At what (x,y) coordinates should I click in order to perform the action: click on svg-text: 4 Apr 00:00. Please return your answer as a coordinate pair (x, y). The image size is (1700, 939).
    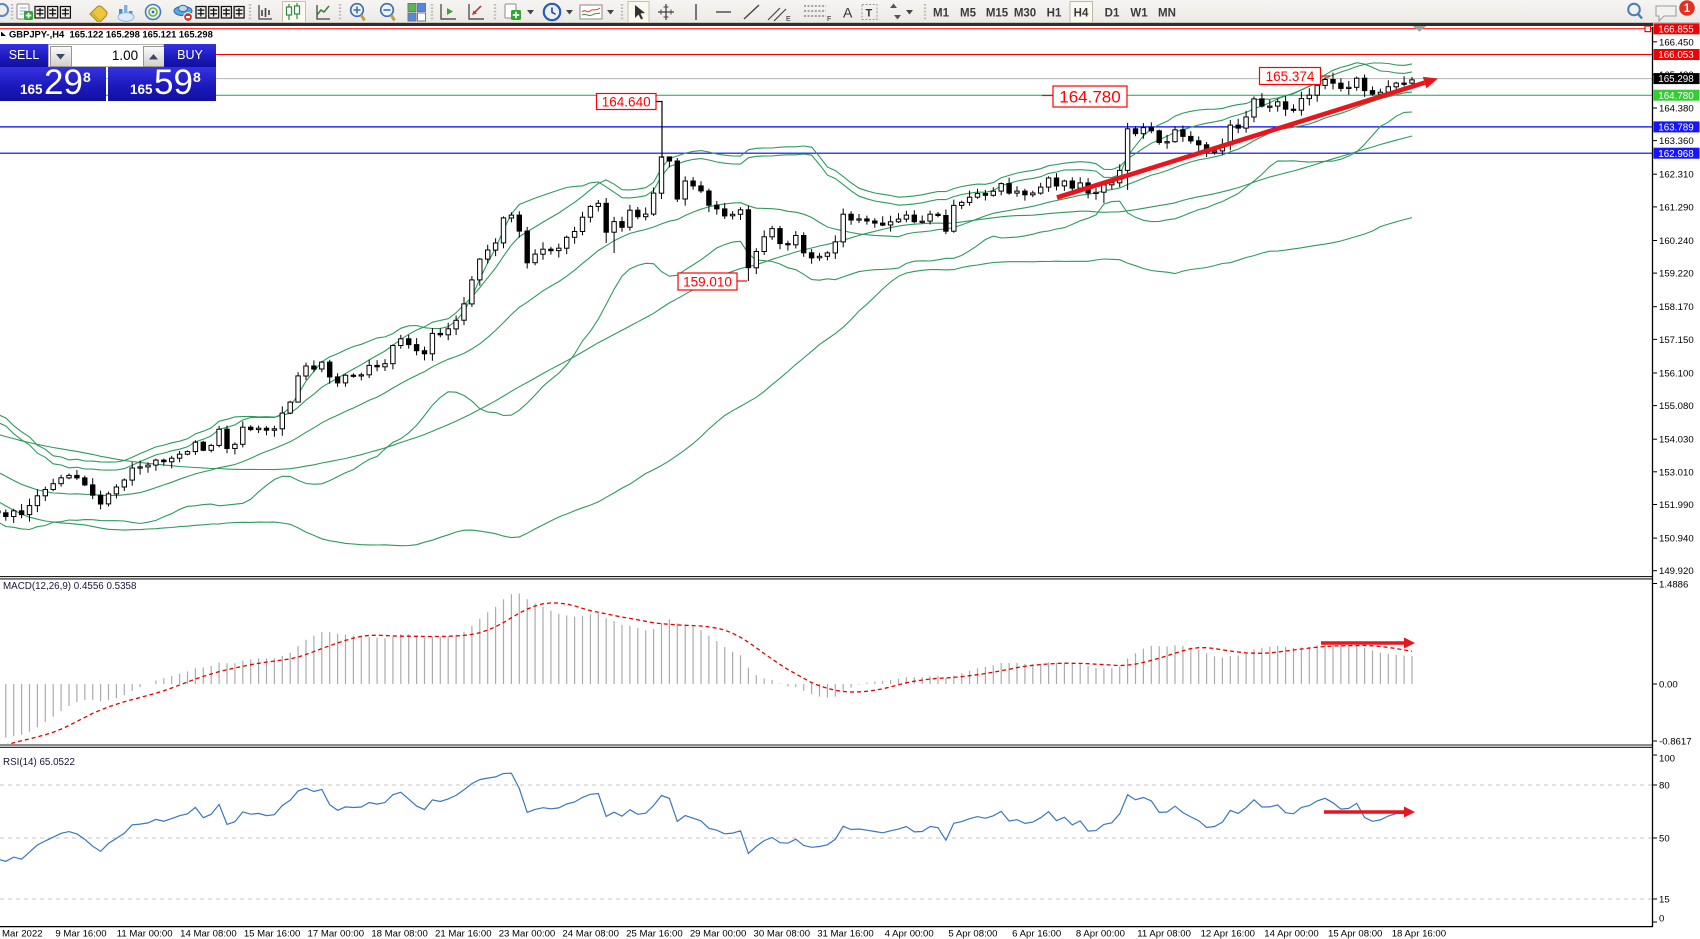
    Looking at the image, I should click on (909, 934).